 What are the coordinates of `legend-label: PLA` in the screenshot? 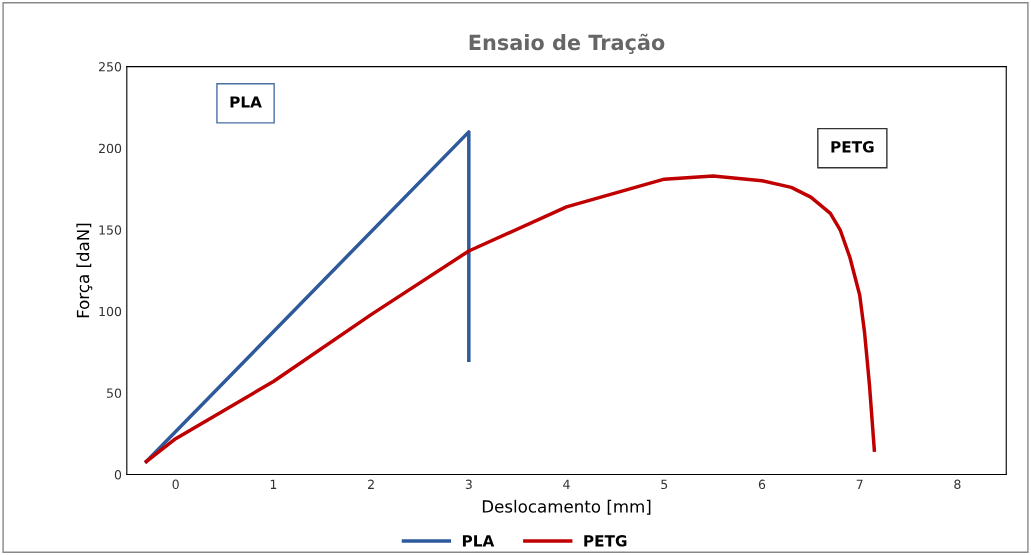 It's located at (478, 541).